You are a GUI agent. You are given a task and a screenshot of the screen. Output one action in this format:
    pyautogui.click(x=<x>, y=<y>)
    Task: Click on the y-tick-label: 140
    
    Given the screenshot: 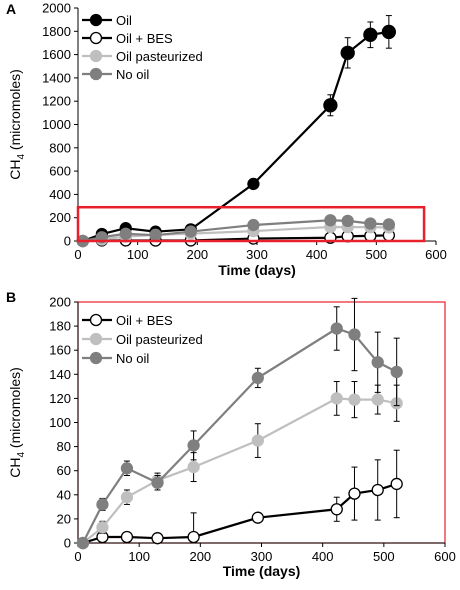 What is the action you would take?
    pyautogui.click(x=60, y=374)
    